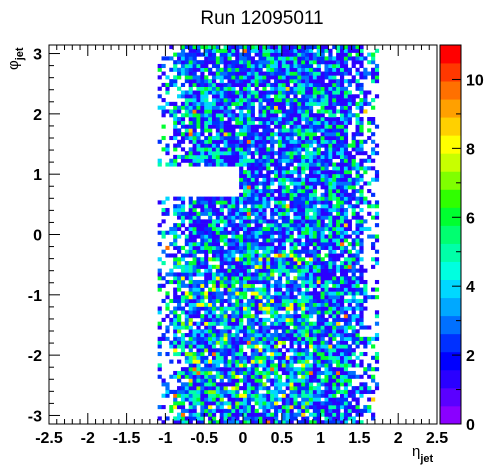 This screenshot has height=472, width=496. I want to click on colorbar-swatch, so click(450, 397).